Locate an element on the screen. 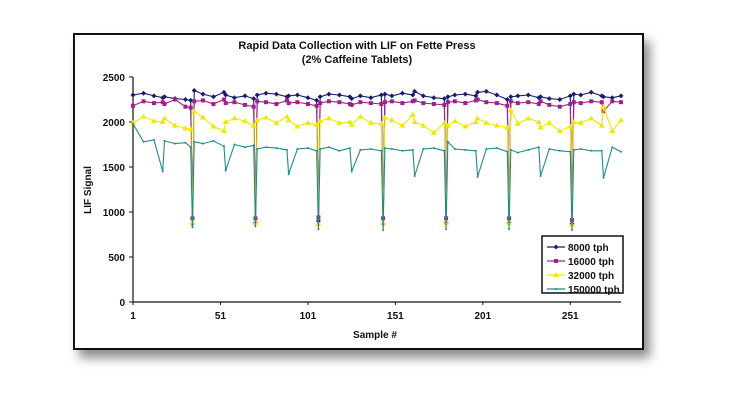 The width and height of the screenshot is (740, 400). y-axis-label: LIF Signal is located at coordinates (88, 190).